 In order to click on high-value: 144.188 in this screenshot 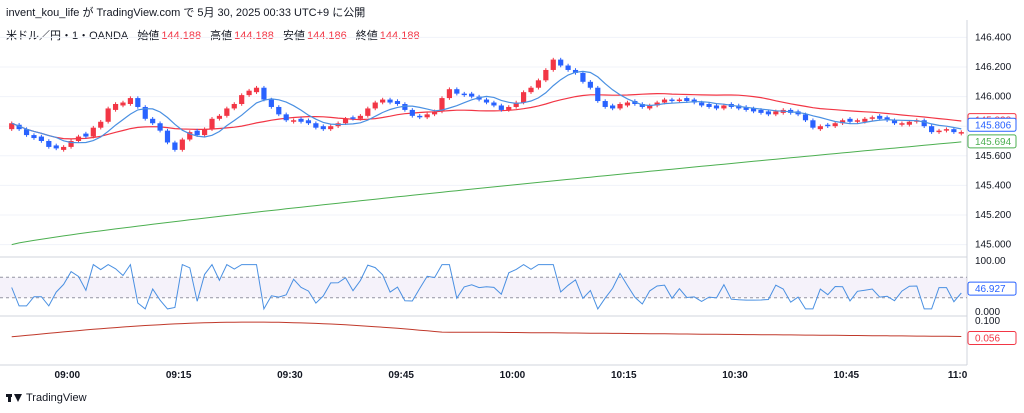, I will do `click(254, 36)`.